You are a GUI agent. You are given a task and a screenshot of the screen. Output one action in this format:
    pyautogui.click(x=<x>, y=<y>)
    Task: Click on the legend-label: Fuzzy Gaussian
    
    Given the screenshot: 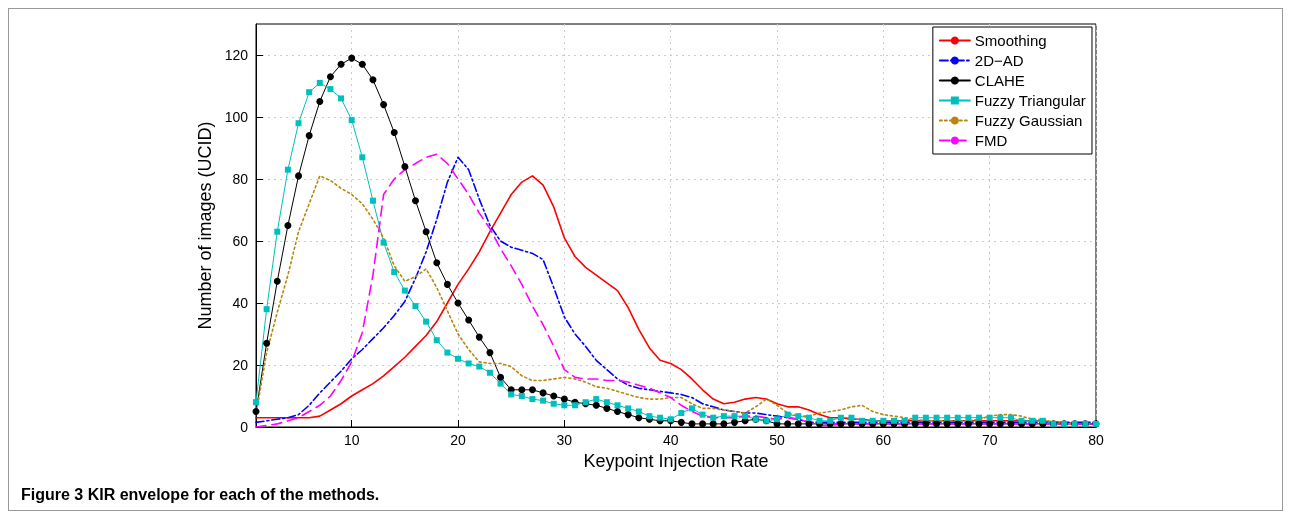 What is the action you would take?
    pyautogui.click(x=1028, y=120)
    